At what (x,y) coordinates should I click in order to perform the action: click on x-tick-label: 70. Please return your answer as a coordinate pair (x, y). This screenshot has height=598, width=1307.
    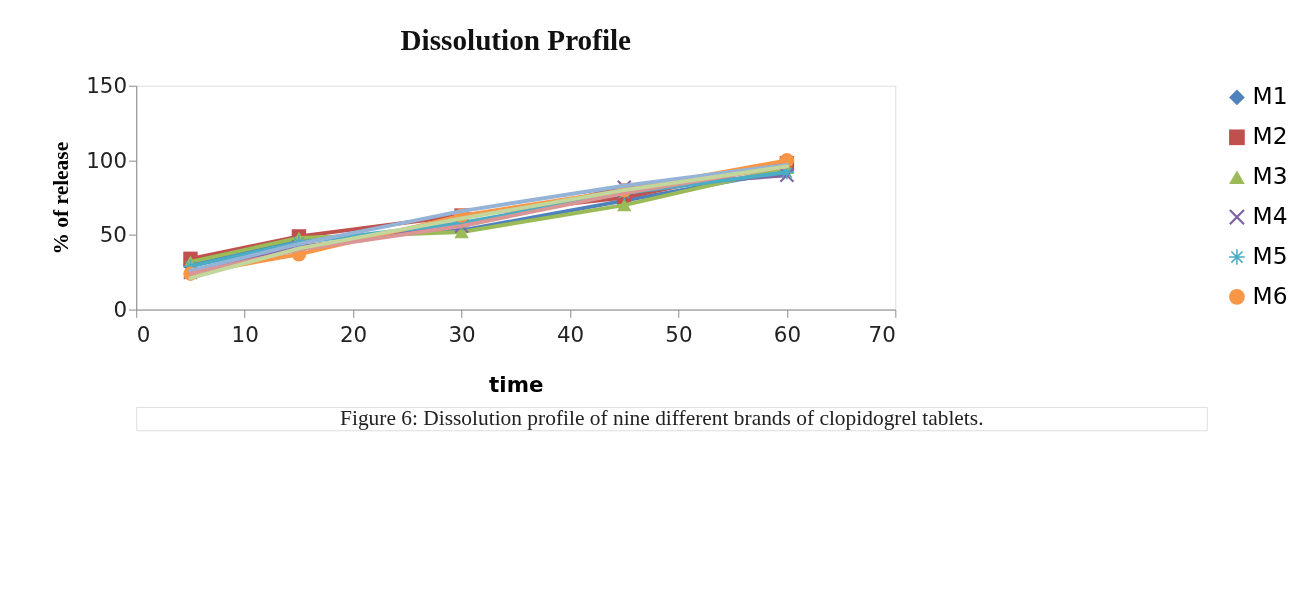
    Looking at the image, I should click on (882, 335).